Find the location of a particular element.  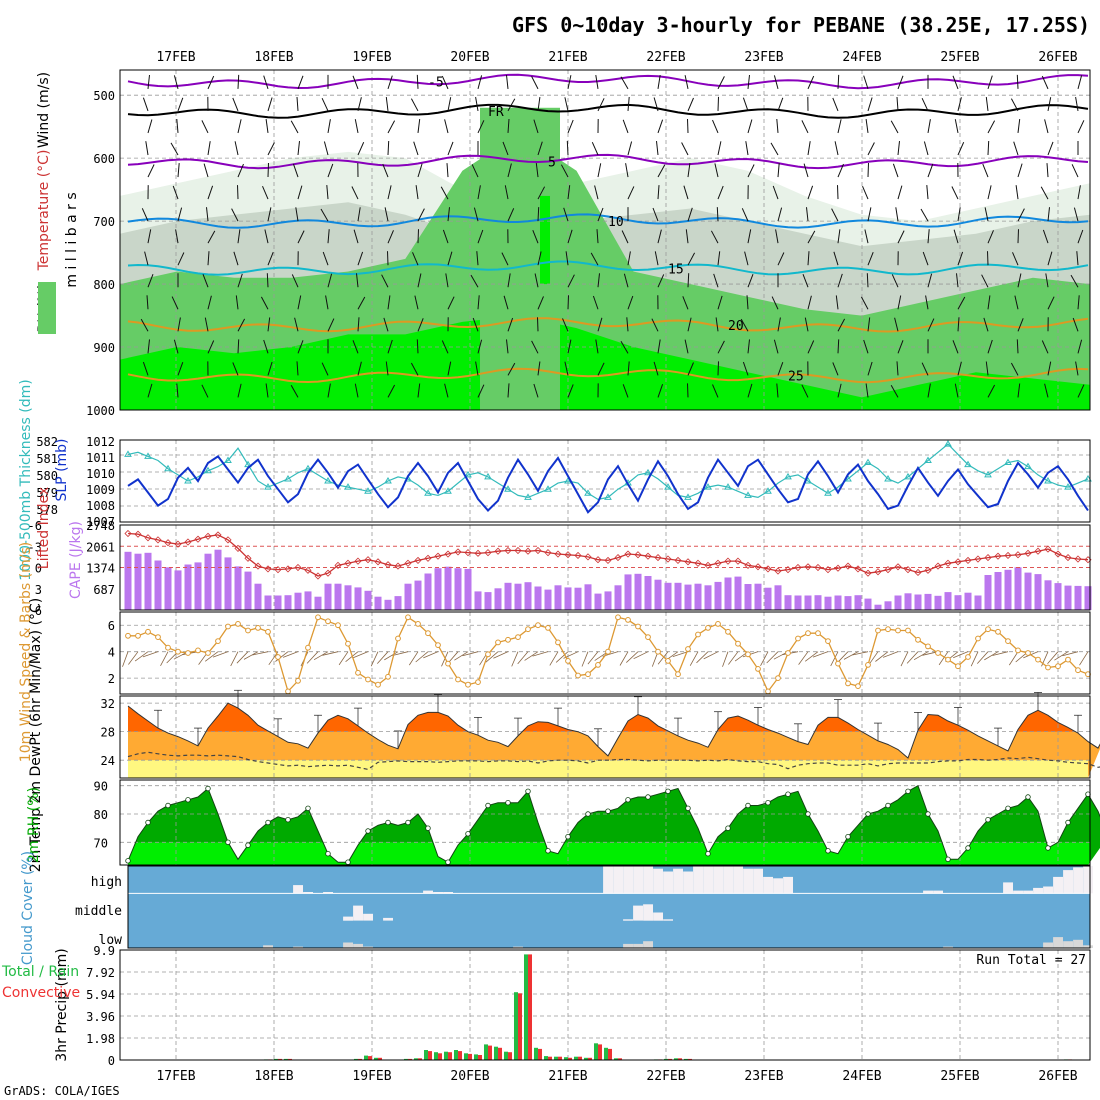

li-tick-label: 3 is located at coordinates (38, 590).